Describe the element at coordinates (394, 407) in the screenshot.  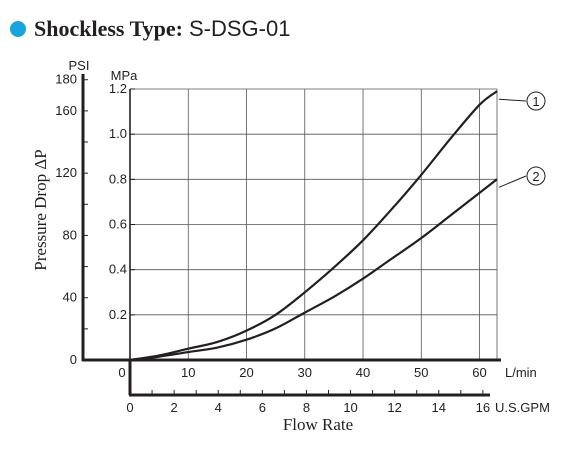
I see `gpm-tick-label: 12` at that location.